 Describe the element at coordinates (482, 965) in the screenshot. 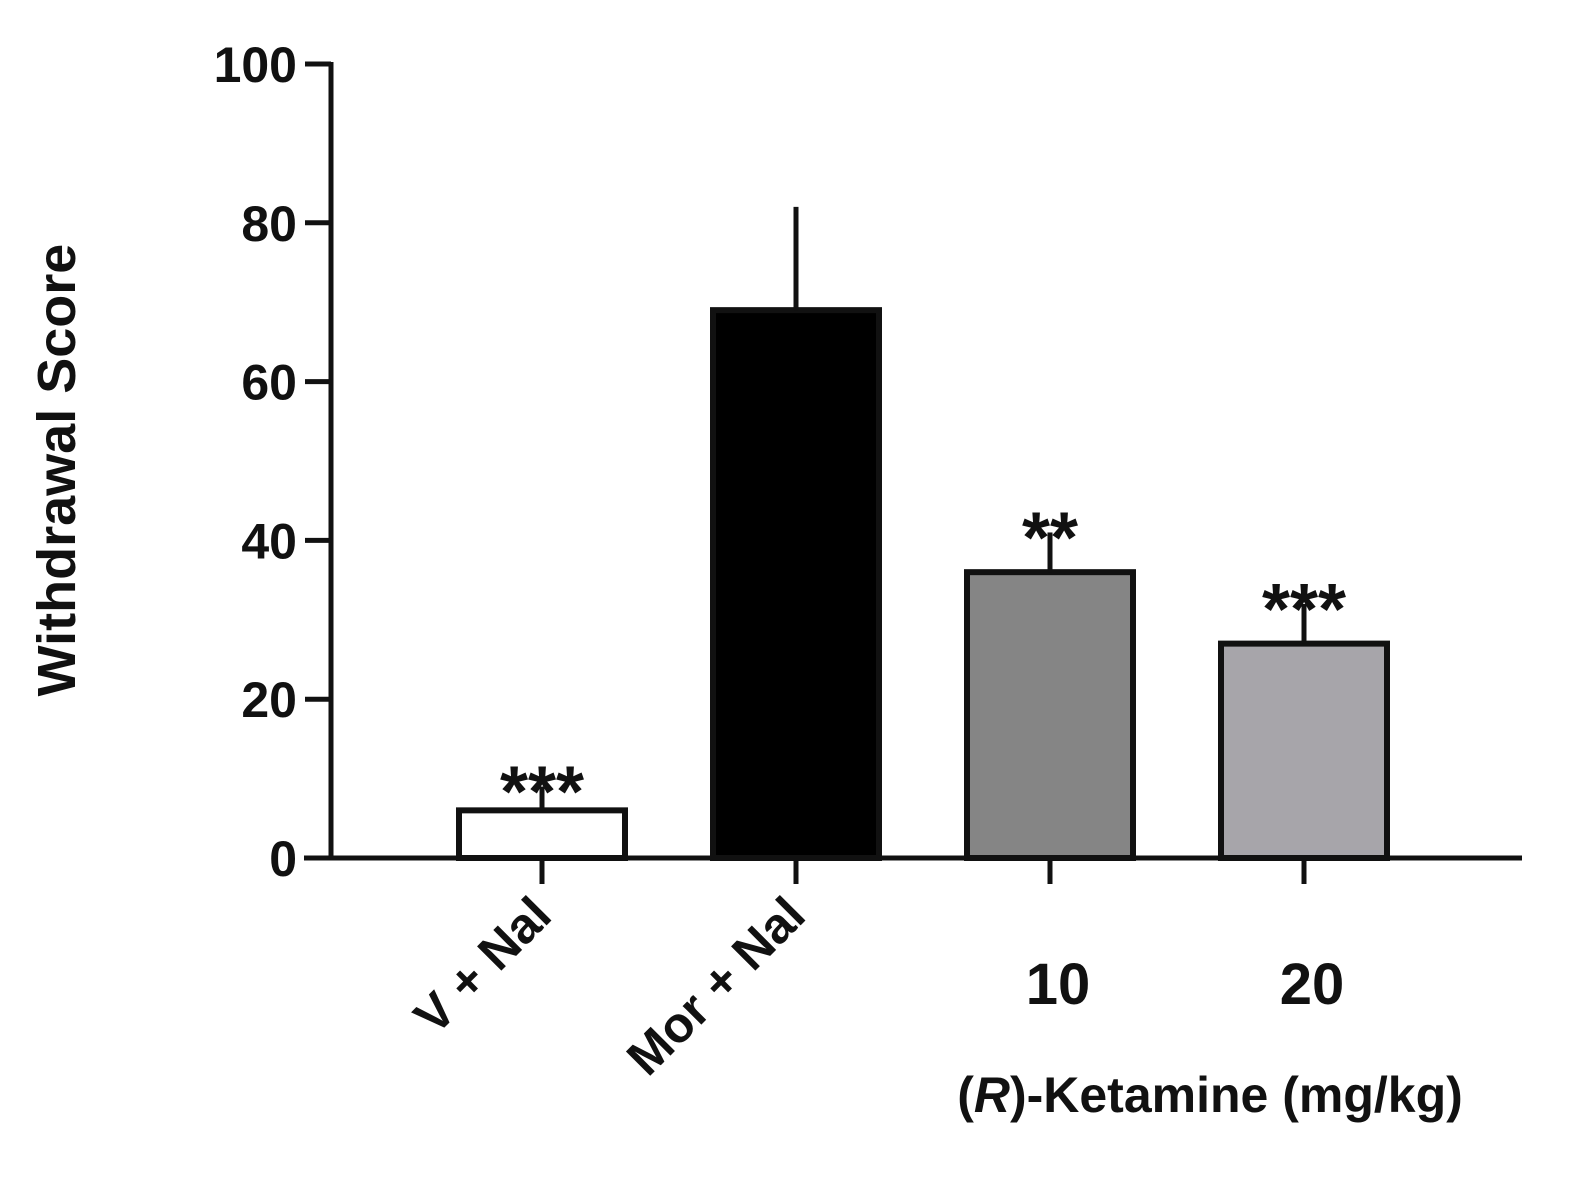

I see `category-label-1: V + Nal` at that location.